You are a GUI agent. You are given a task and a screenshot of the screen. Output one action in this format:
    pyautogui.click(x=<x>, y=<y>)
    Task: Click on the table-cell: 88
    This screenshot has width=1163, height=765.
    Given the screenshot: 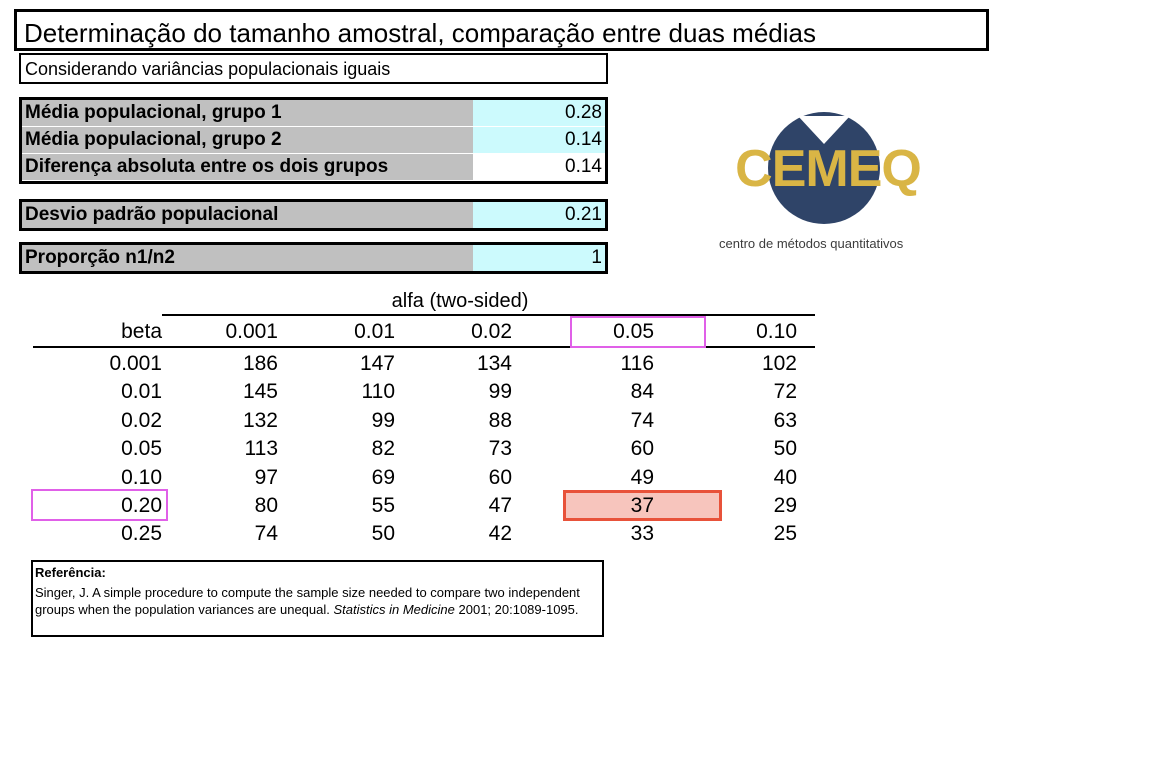 What is the action you would take?
    pyautogui.click(x=500, y=420)
    